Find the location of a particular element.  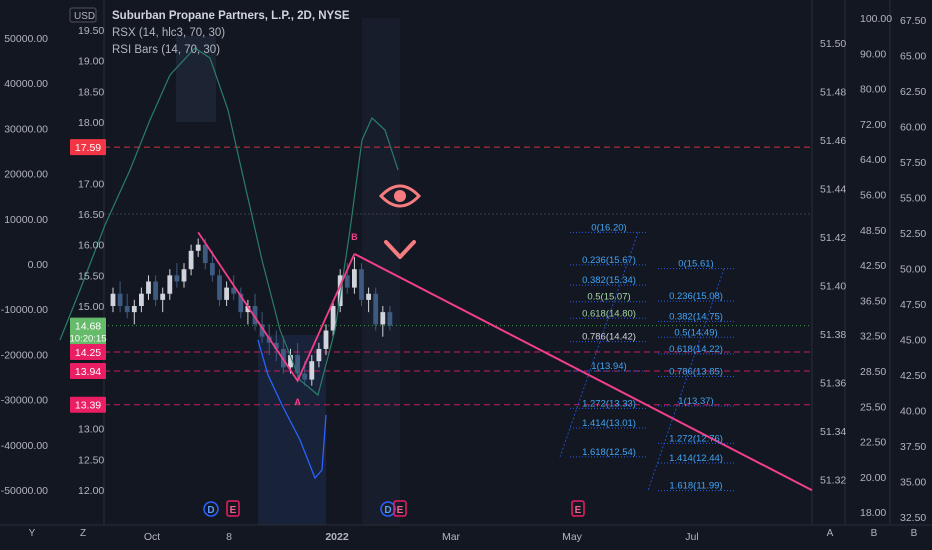

price-tag: 13.39 is located at coordinates (88, 404).